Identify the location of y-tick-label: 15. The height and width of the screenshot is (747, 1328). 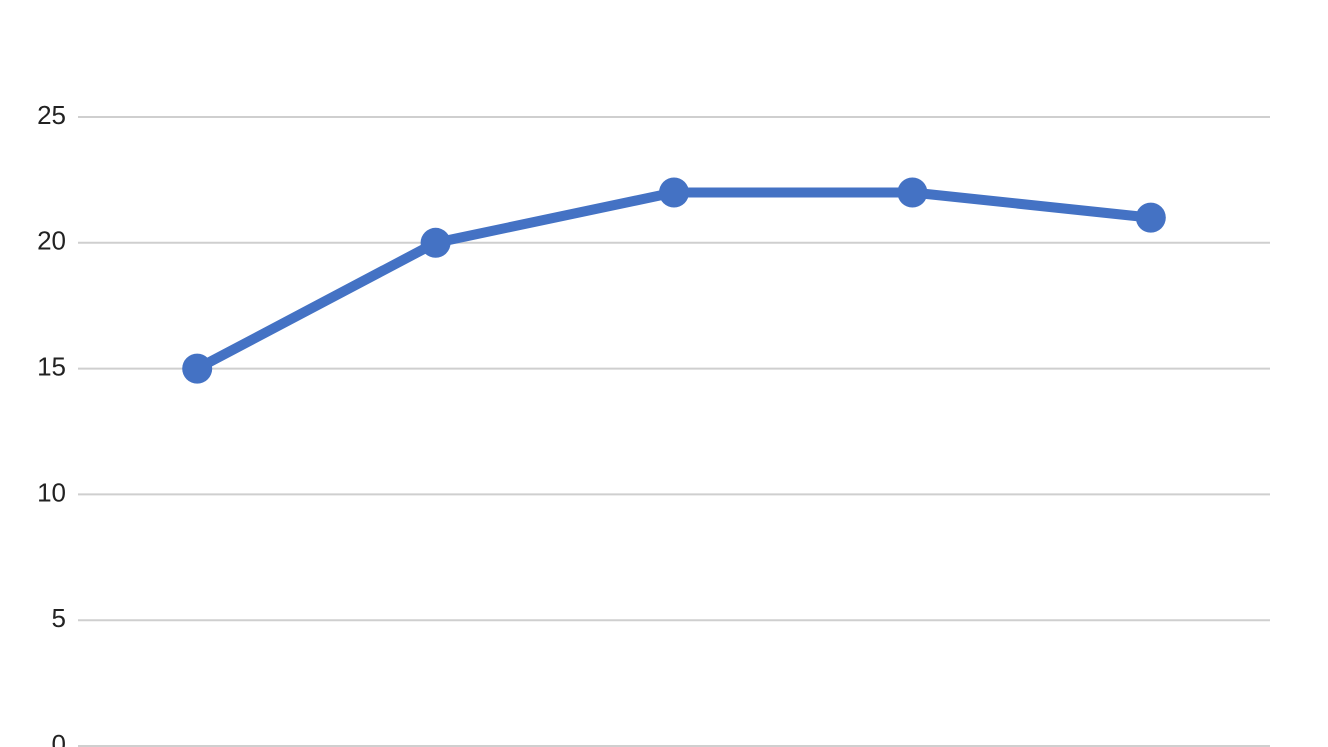
(51, 366).